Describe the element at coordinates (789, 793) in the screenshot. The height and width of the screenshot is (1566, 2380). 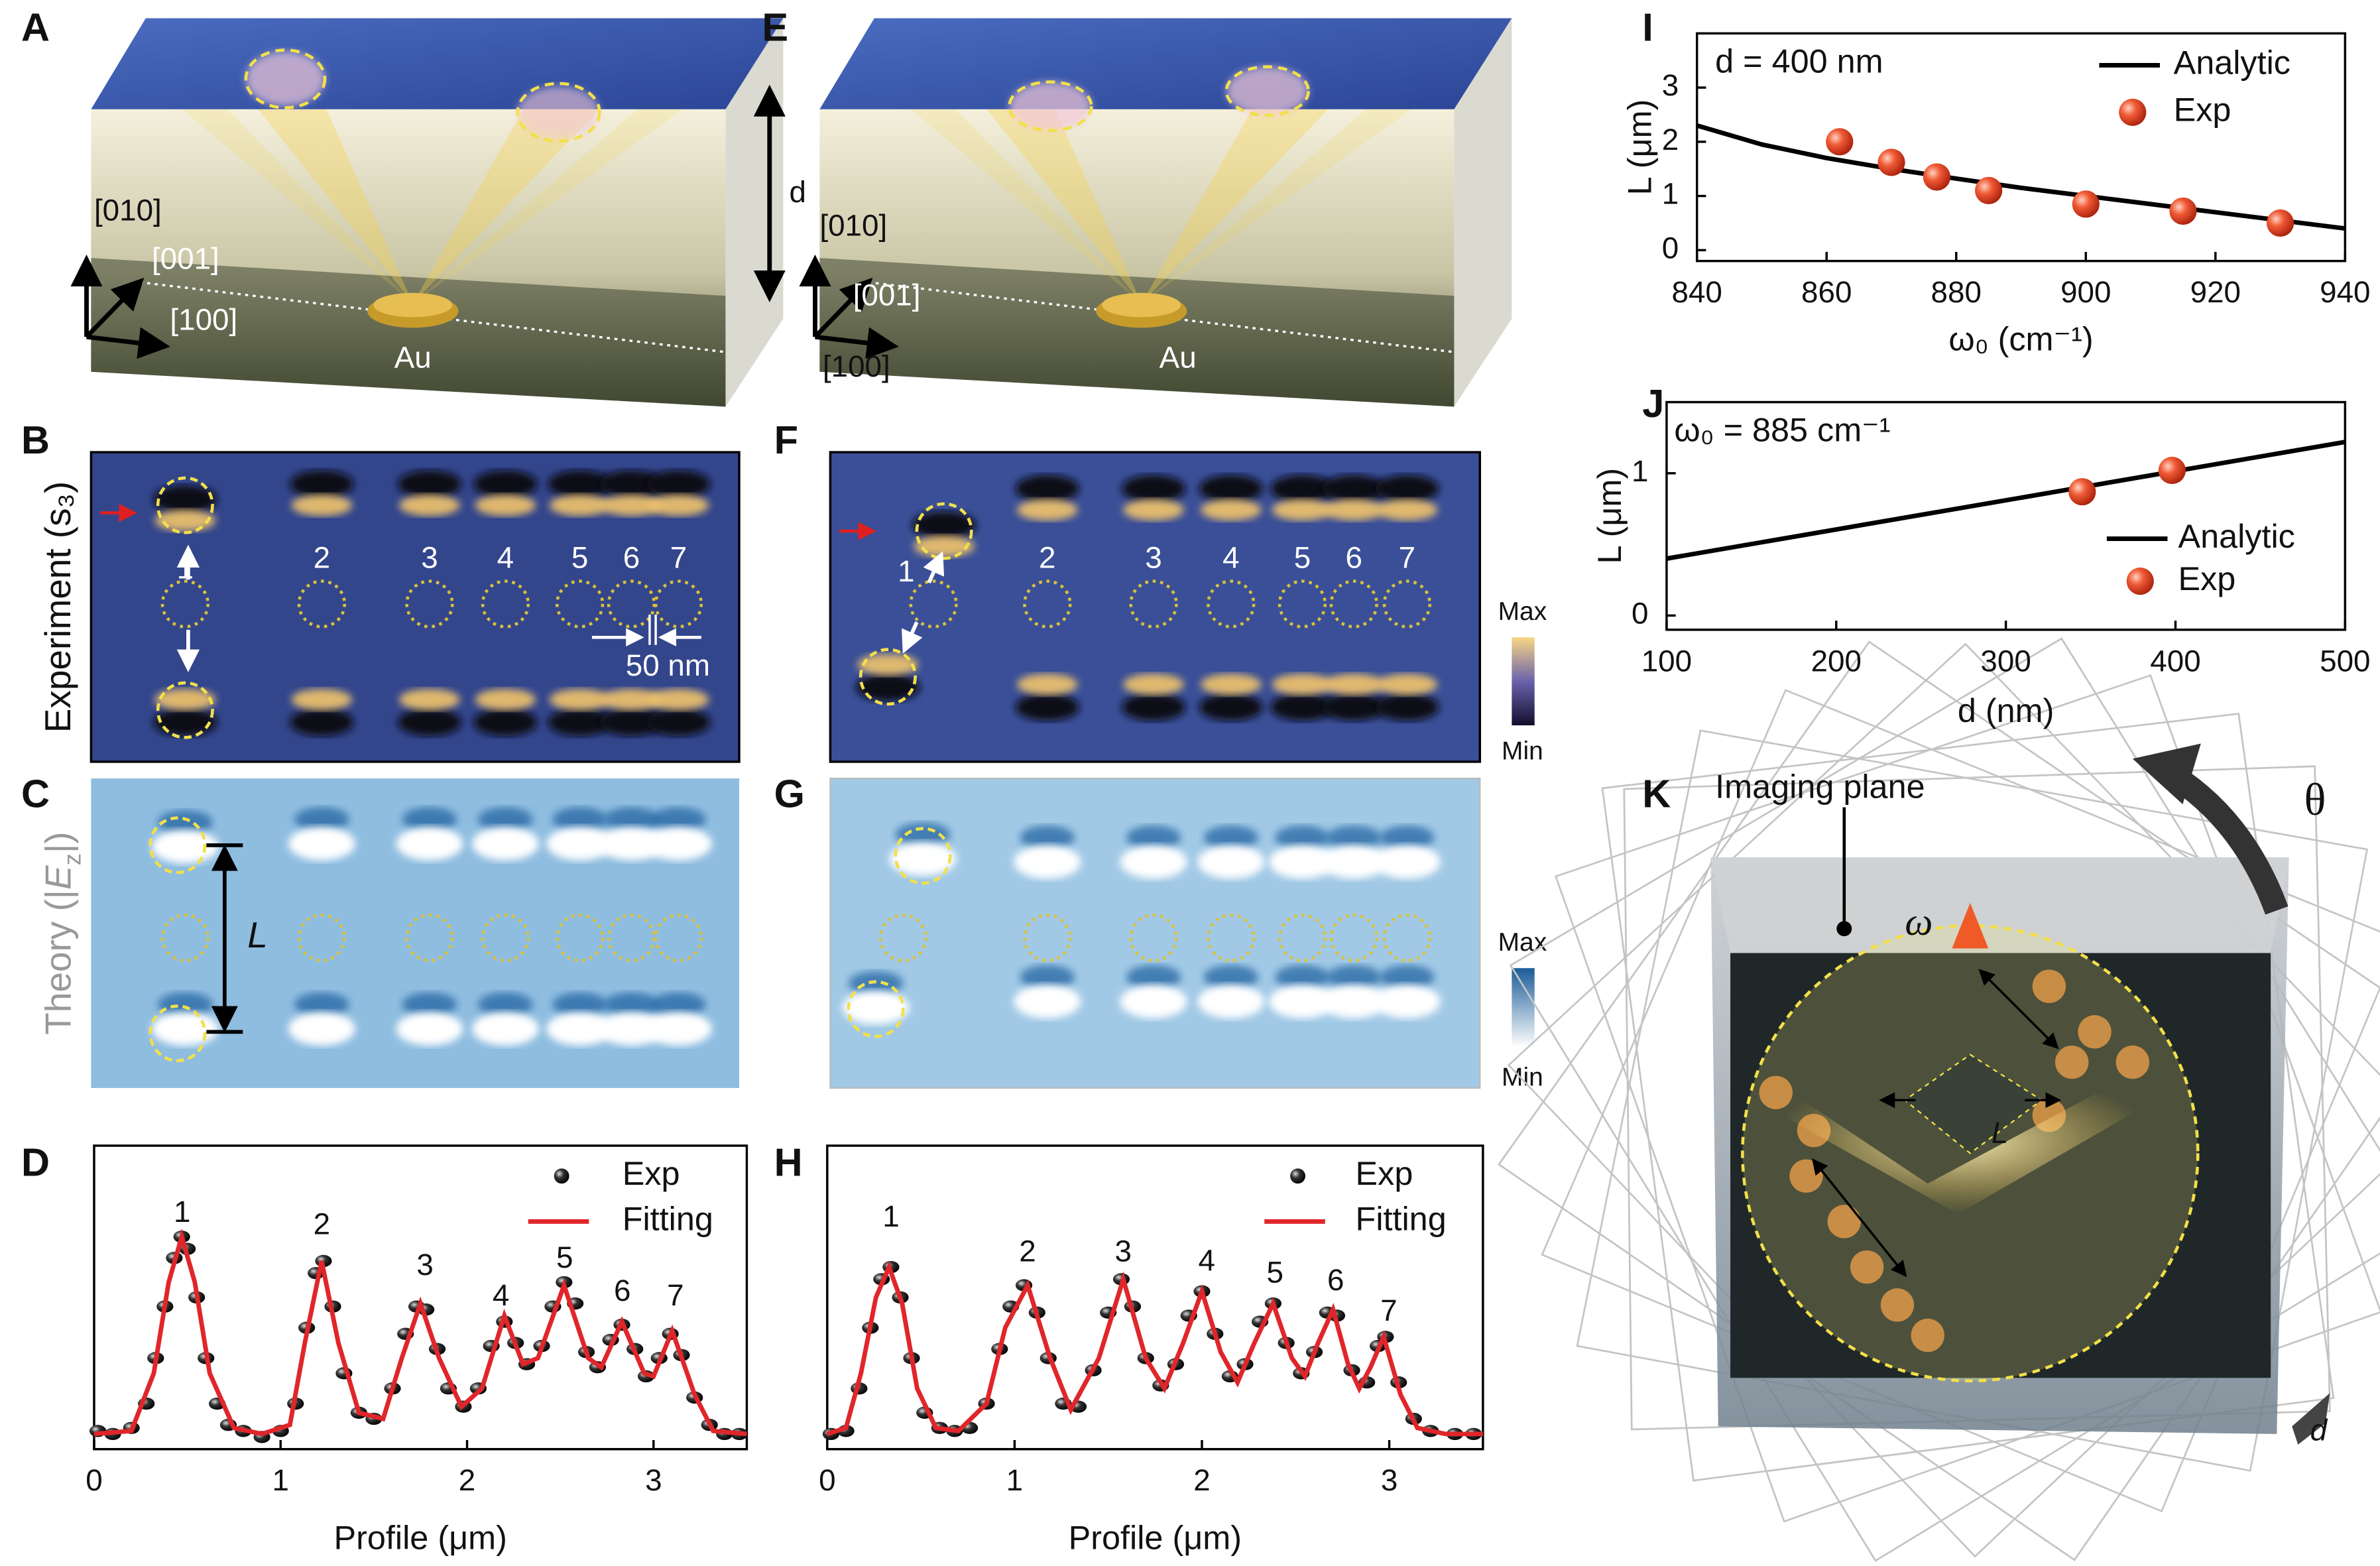
I see `label: G` at that location.